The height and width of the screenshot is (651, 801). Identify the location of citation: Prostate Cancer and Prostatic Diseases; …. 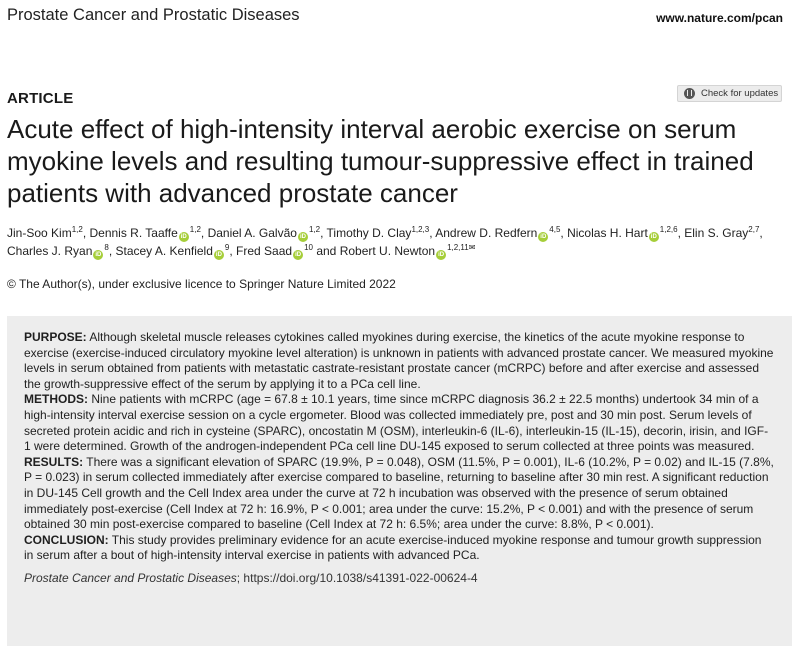
(399, 579).